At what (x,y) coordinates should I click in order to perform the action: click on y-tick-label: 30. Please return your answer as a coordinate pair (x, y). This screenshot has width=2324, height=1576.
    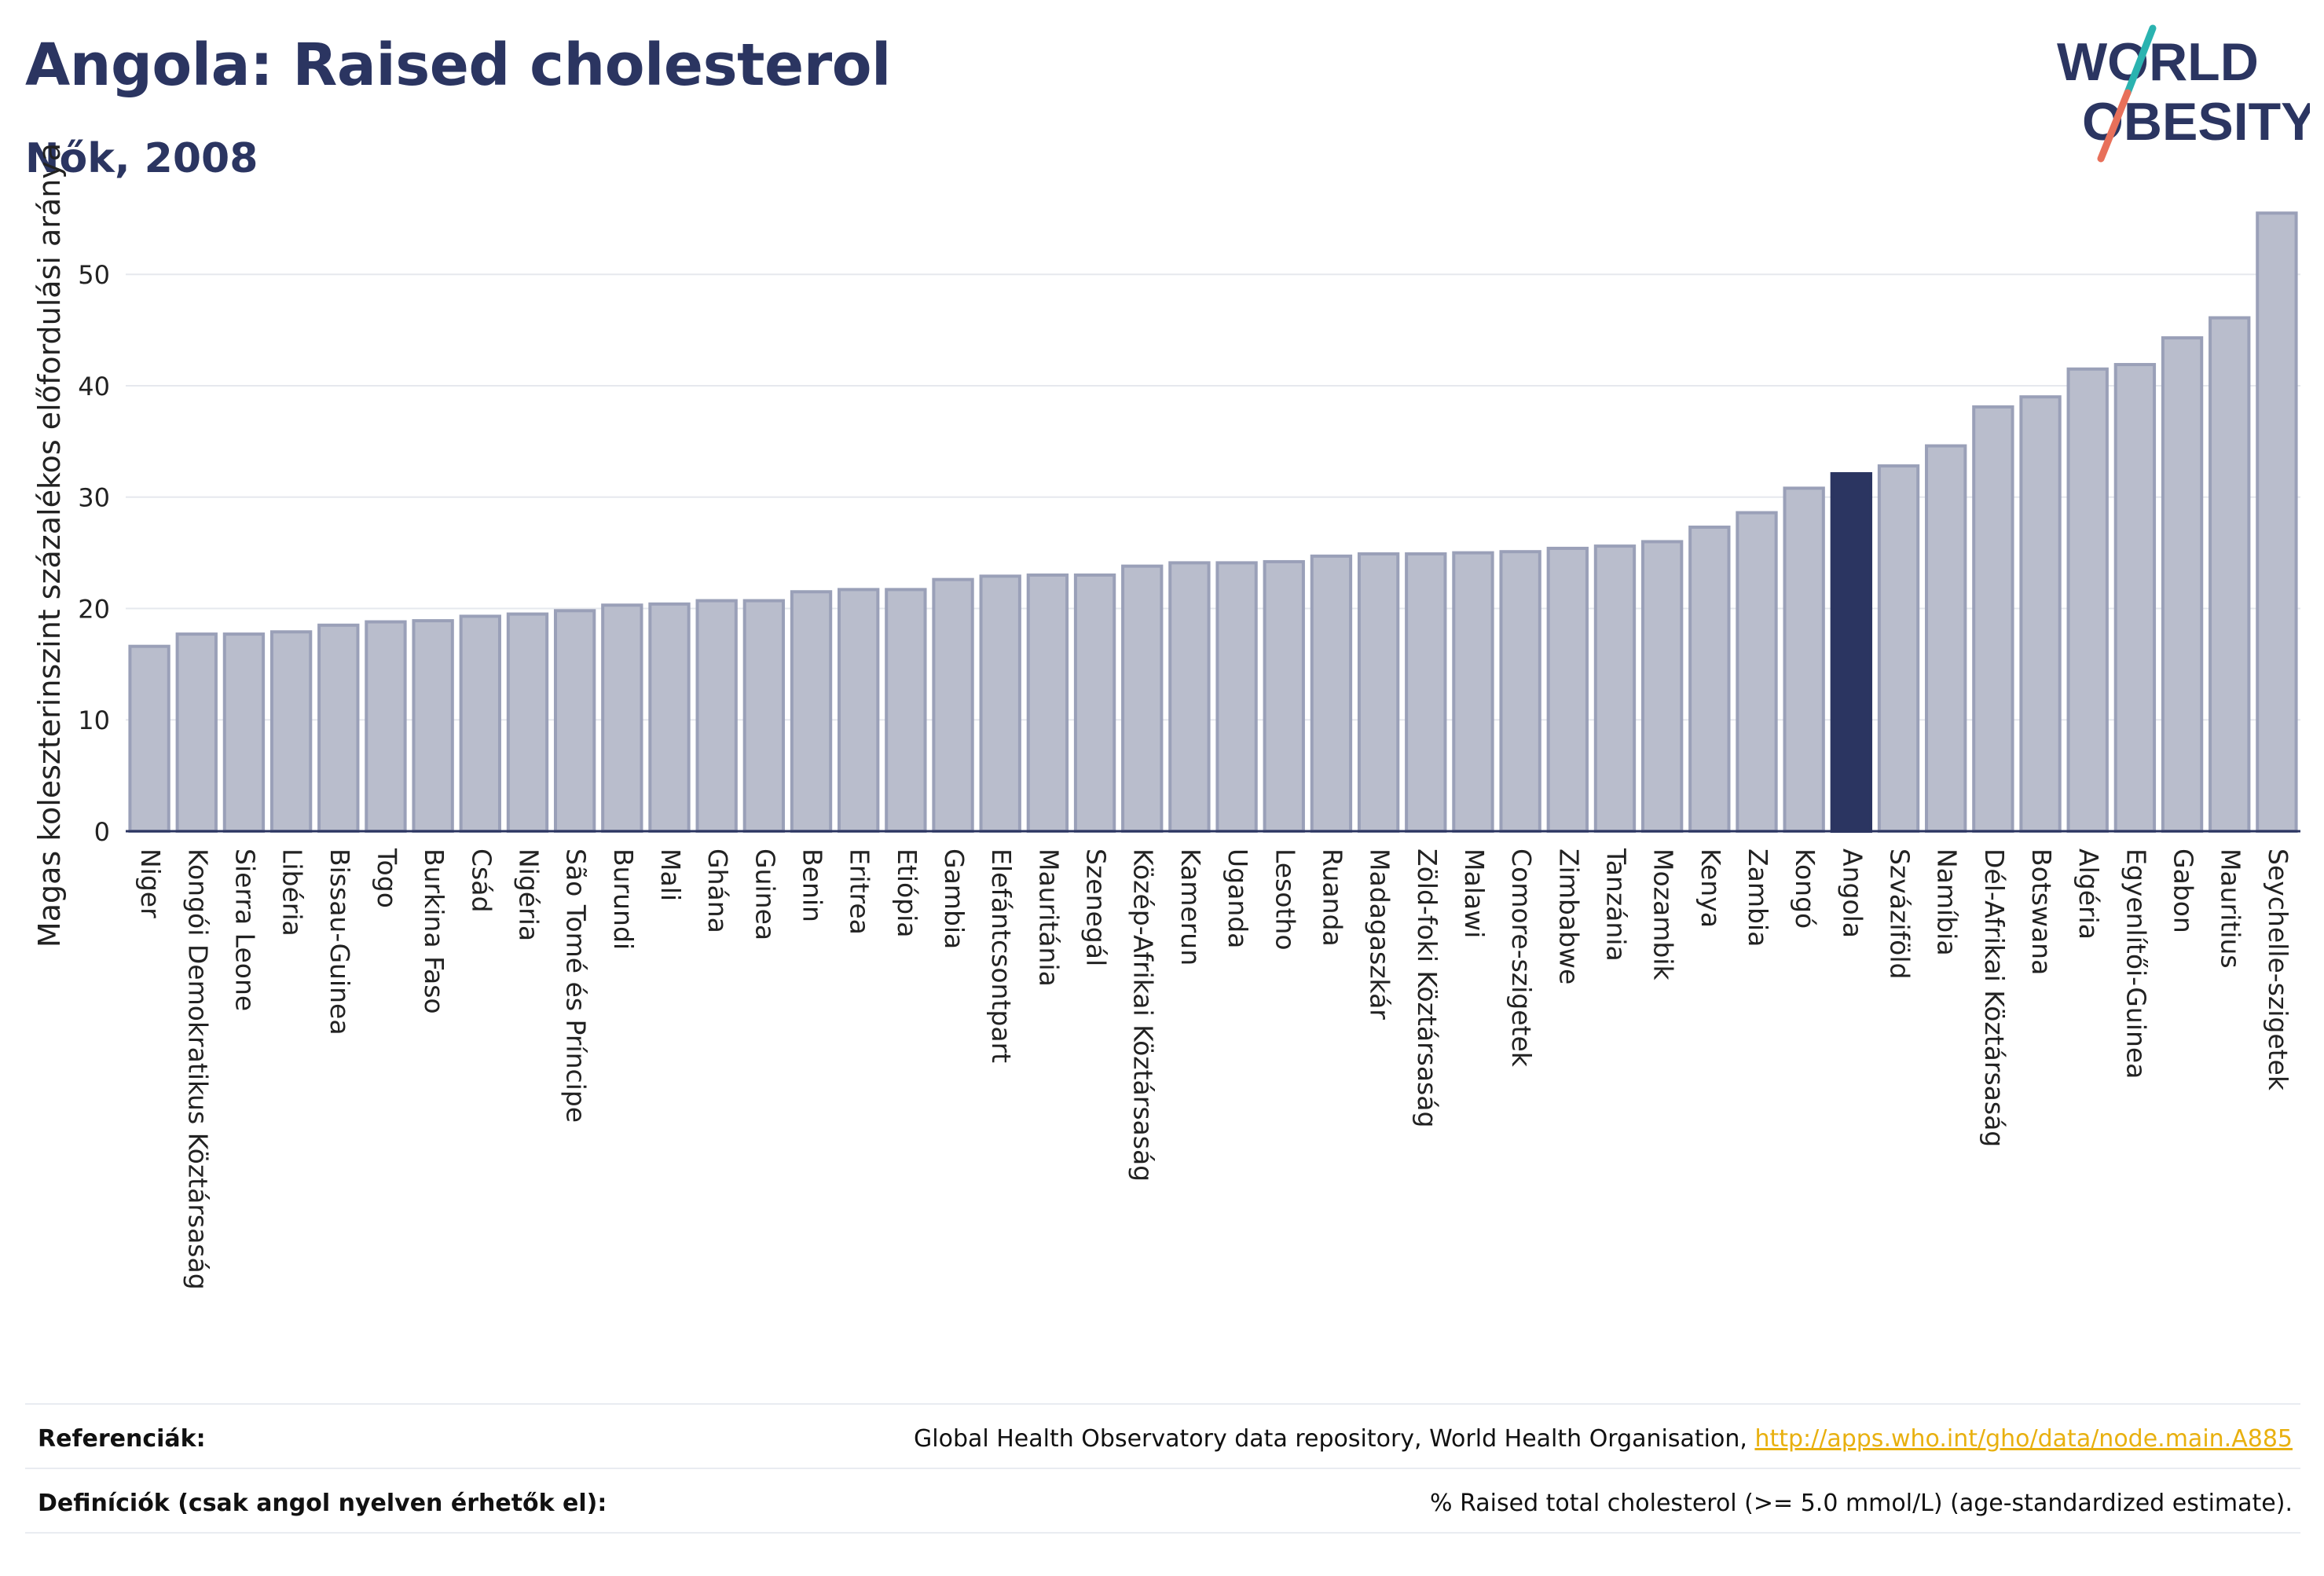
    Looking at the image, I should click on (94, 498).